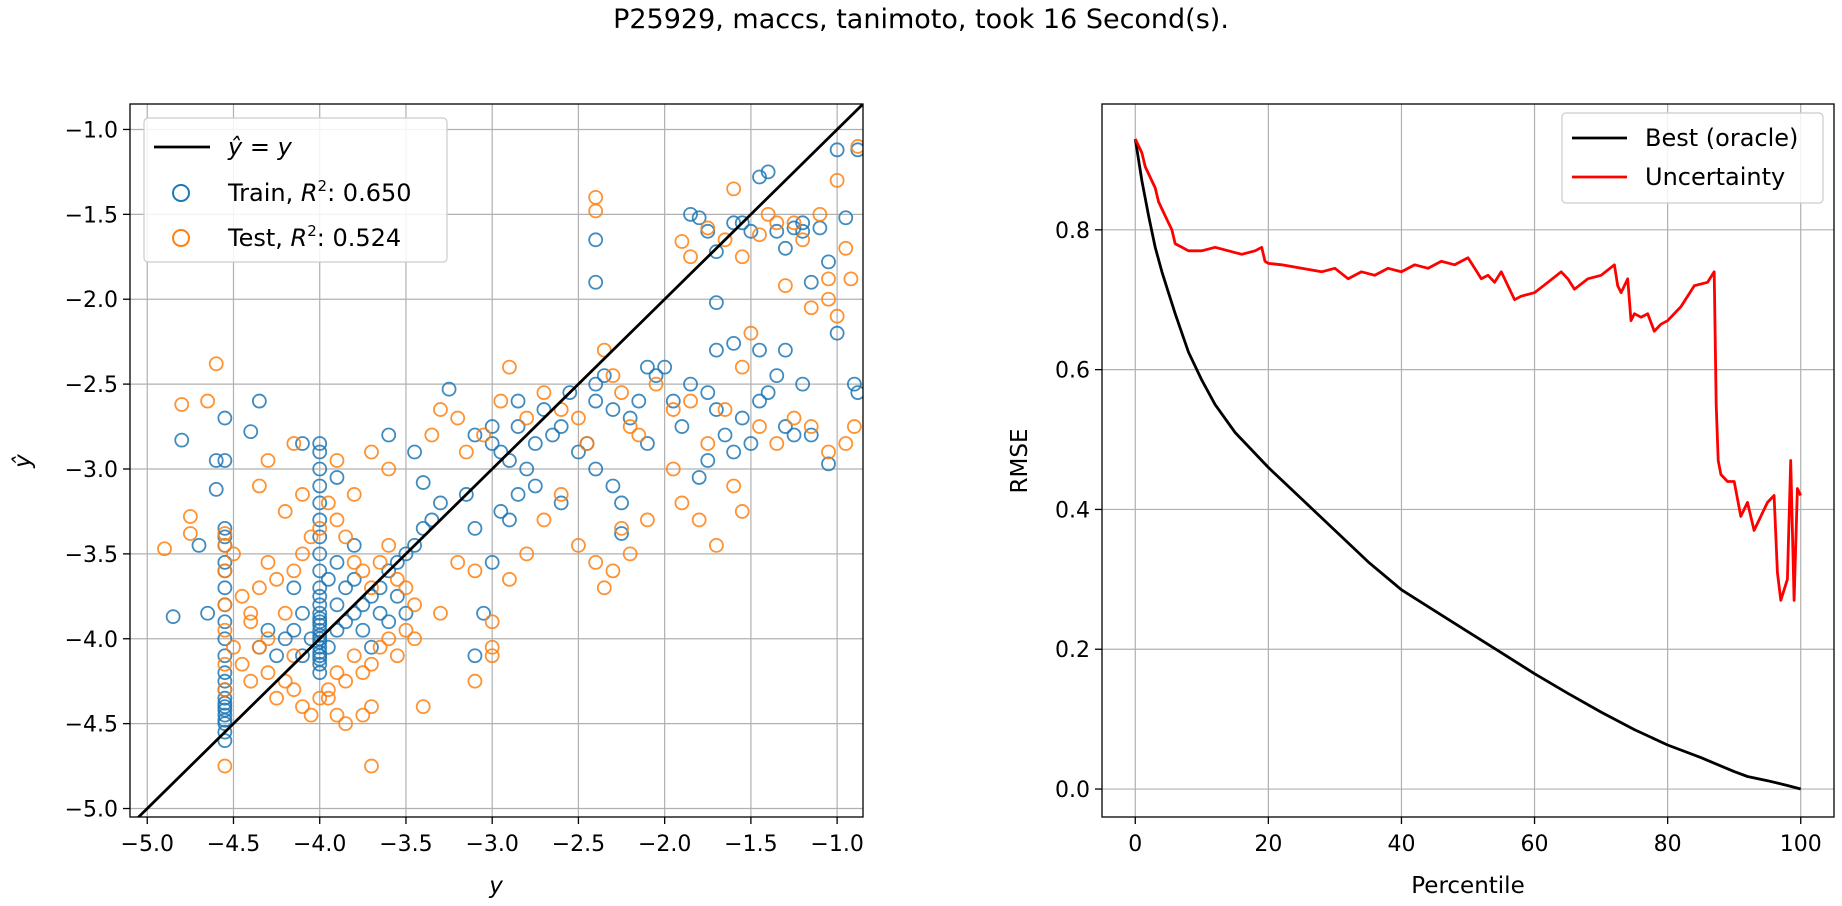  What do you see at coordinates (314, 237) in the screenshot?
I see `legend-test-label: Test, R2: 0.524` at bounding box center [314, 237].